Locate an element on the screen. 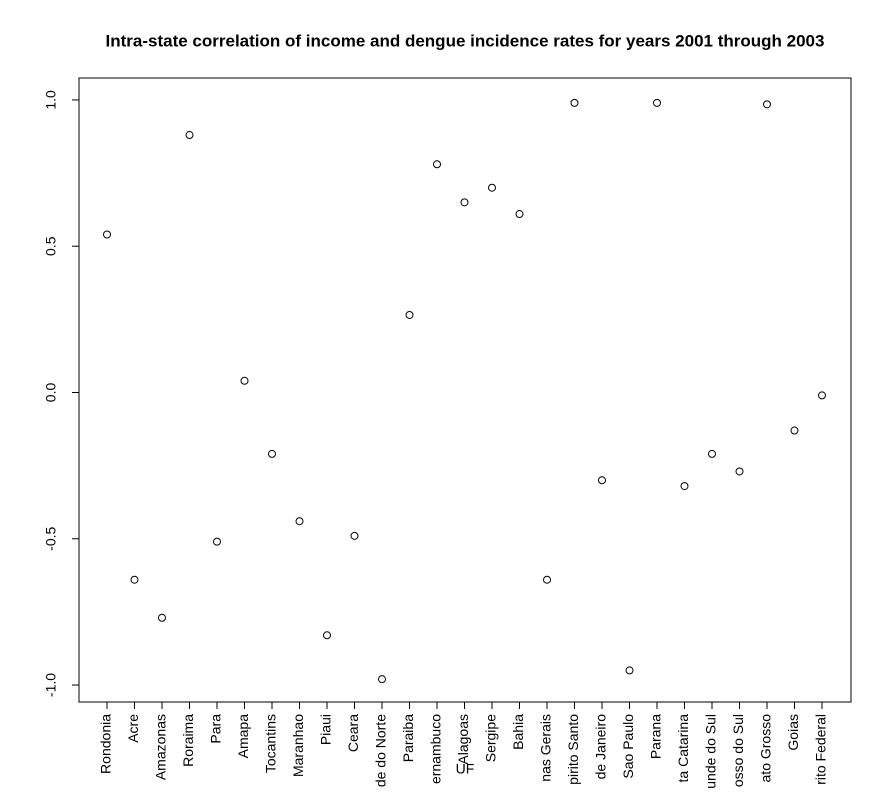 The image size is (891, 800). x-tick-label: Rondonia is located at coordinates (106, 744).